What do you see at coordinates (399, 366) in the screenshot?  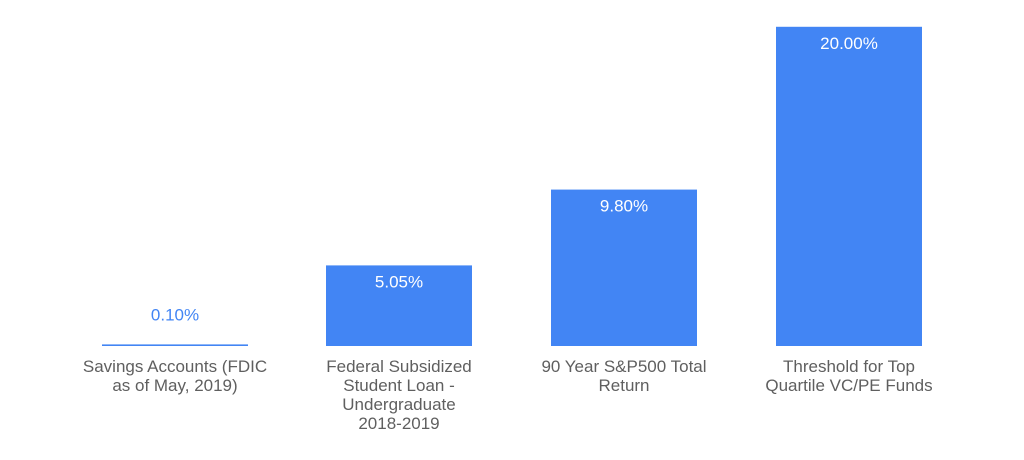 I see `category-label-line: Federal Subsidized` at bounding box center [399, 366].